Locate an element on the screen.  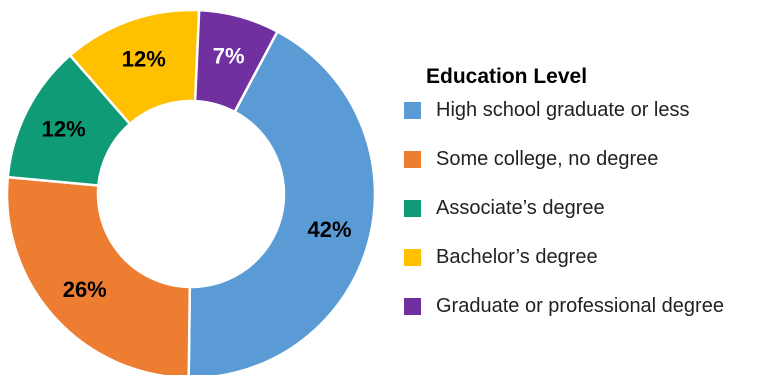
slice-label-high-school-graduate-or-less: 42% is located at coordinates (330, 229).